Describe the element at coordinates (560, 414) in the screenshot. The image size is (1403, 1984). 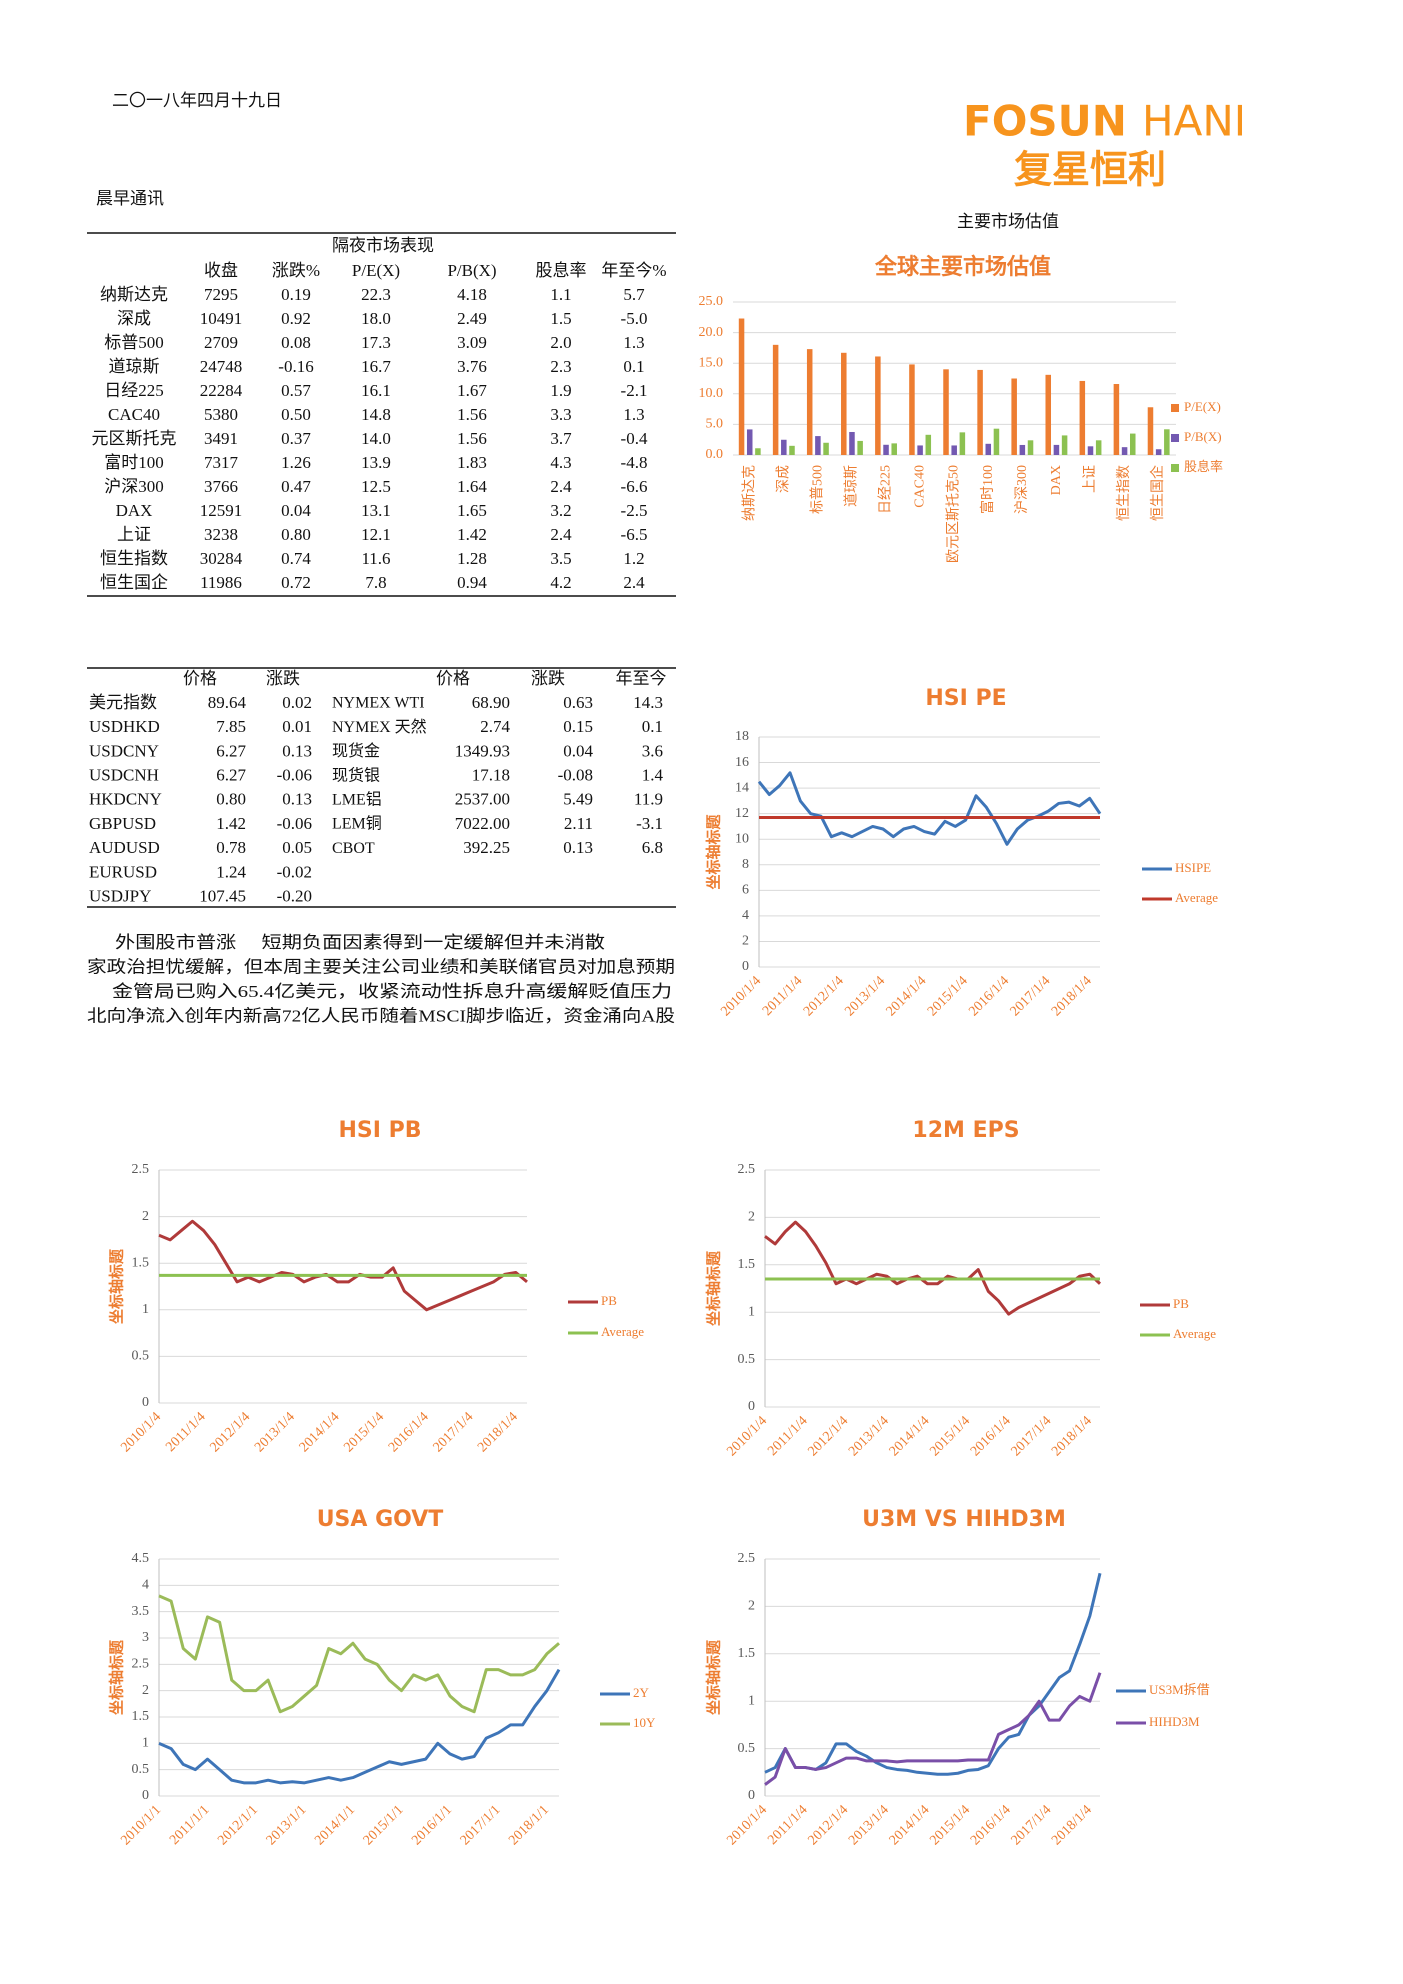
I see `table-cell: 3.3` at that location.